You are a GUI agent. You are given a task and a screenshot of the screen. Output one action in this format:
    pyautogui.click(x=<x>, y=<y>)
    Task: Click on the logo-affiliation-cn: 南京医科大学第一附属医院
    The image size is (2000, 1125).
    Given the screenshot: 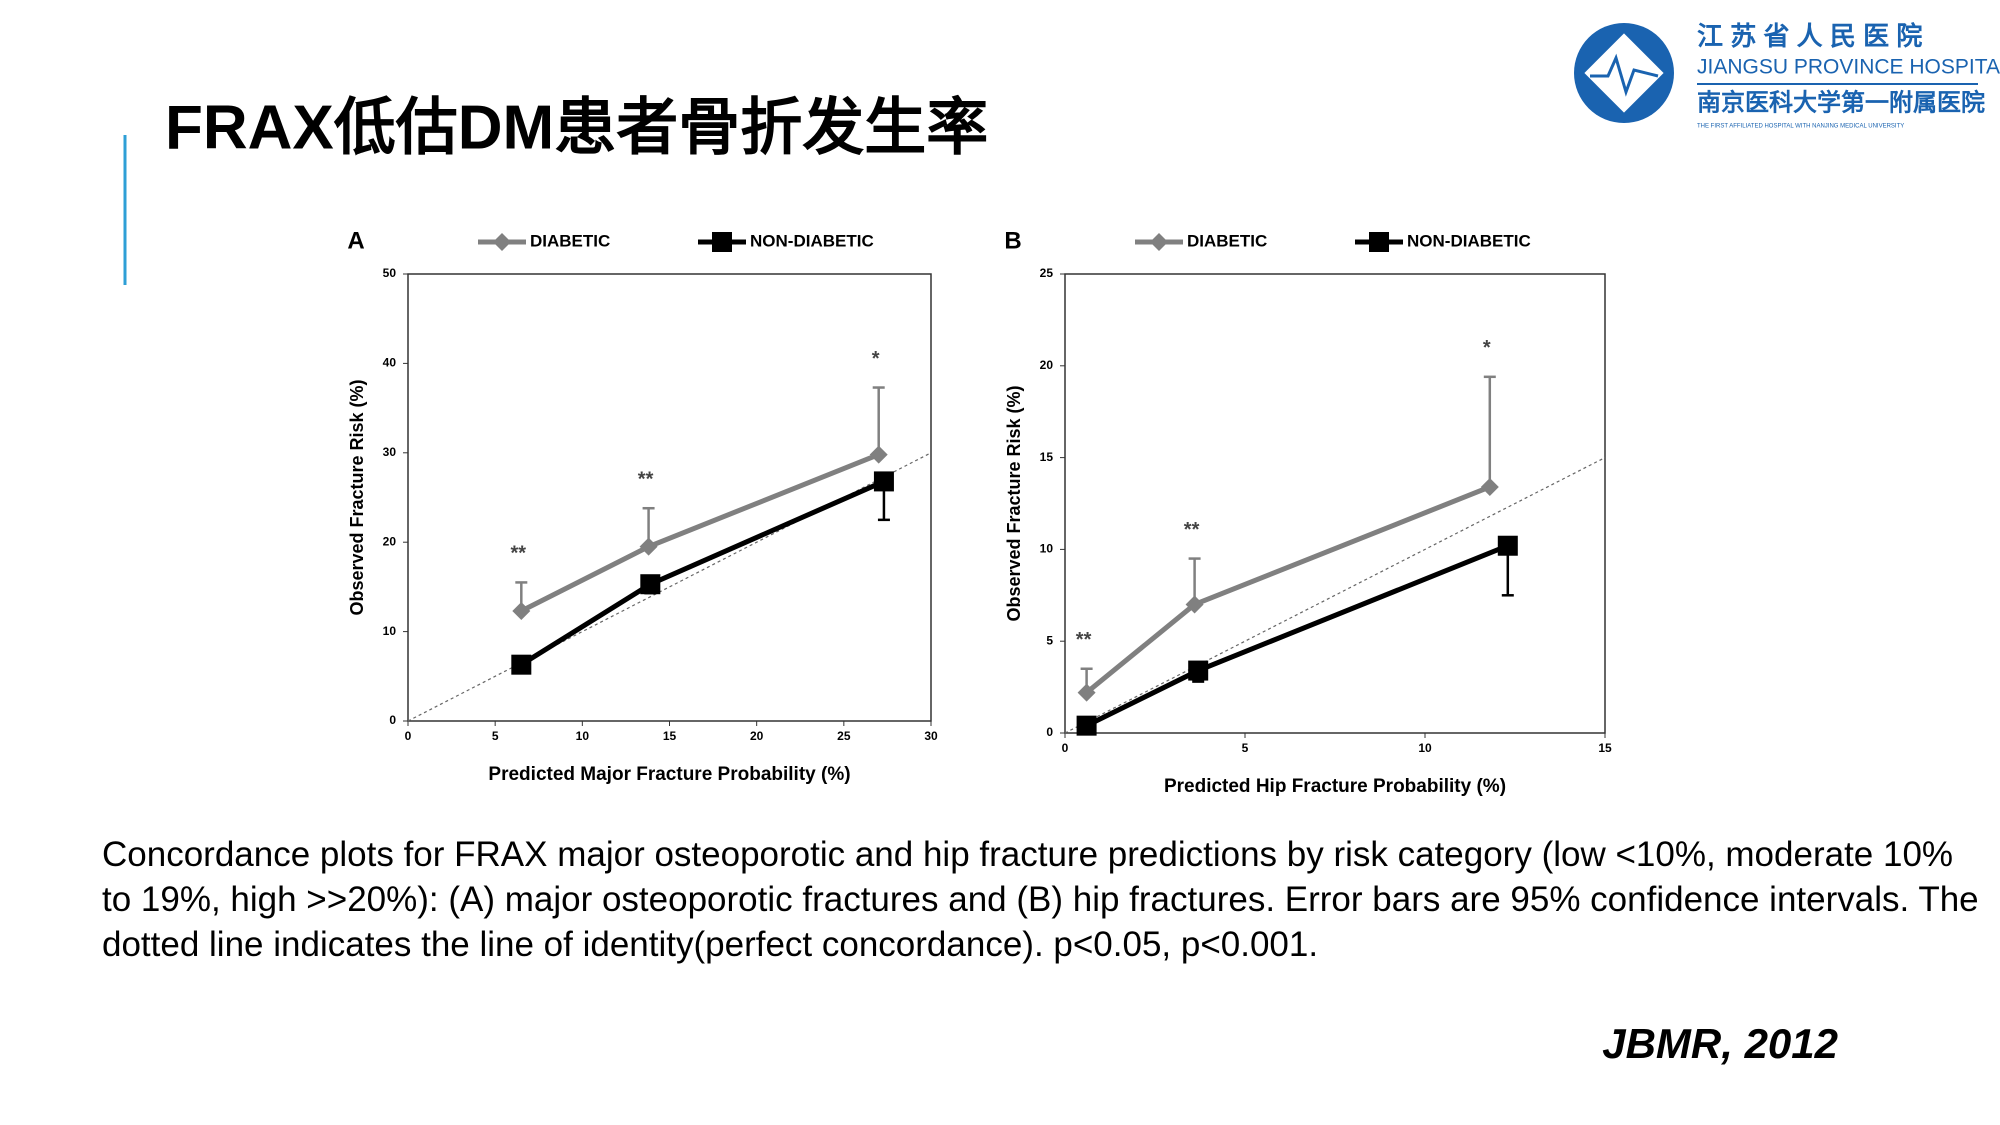 What is the action you would take?
    pyautogui.click(x=1841, y=102)
    